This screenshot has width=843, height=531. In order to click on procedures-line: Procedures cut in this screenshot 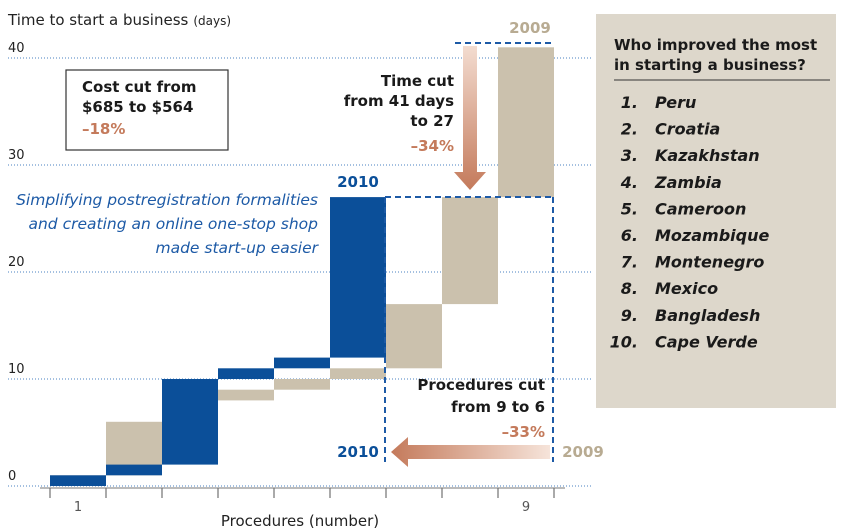, I will do `click(481, 385)`.